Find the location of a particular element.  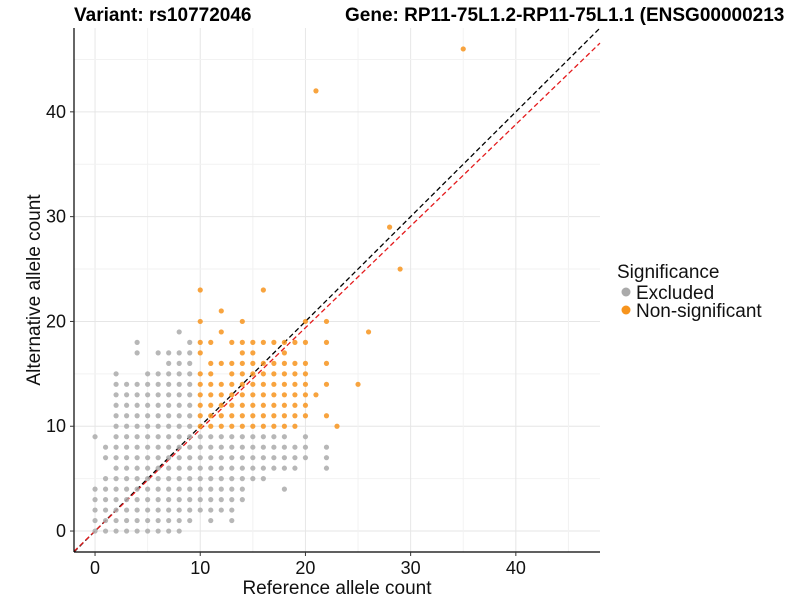

legend-label-non-significant: Non-significant is located at coordinates (699, 311).